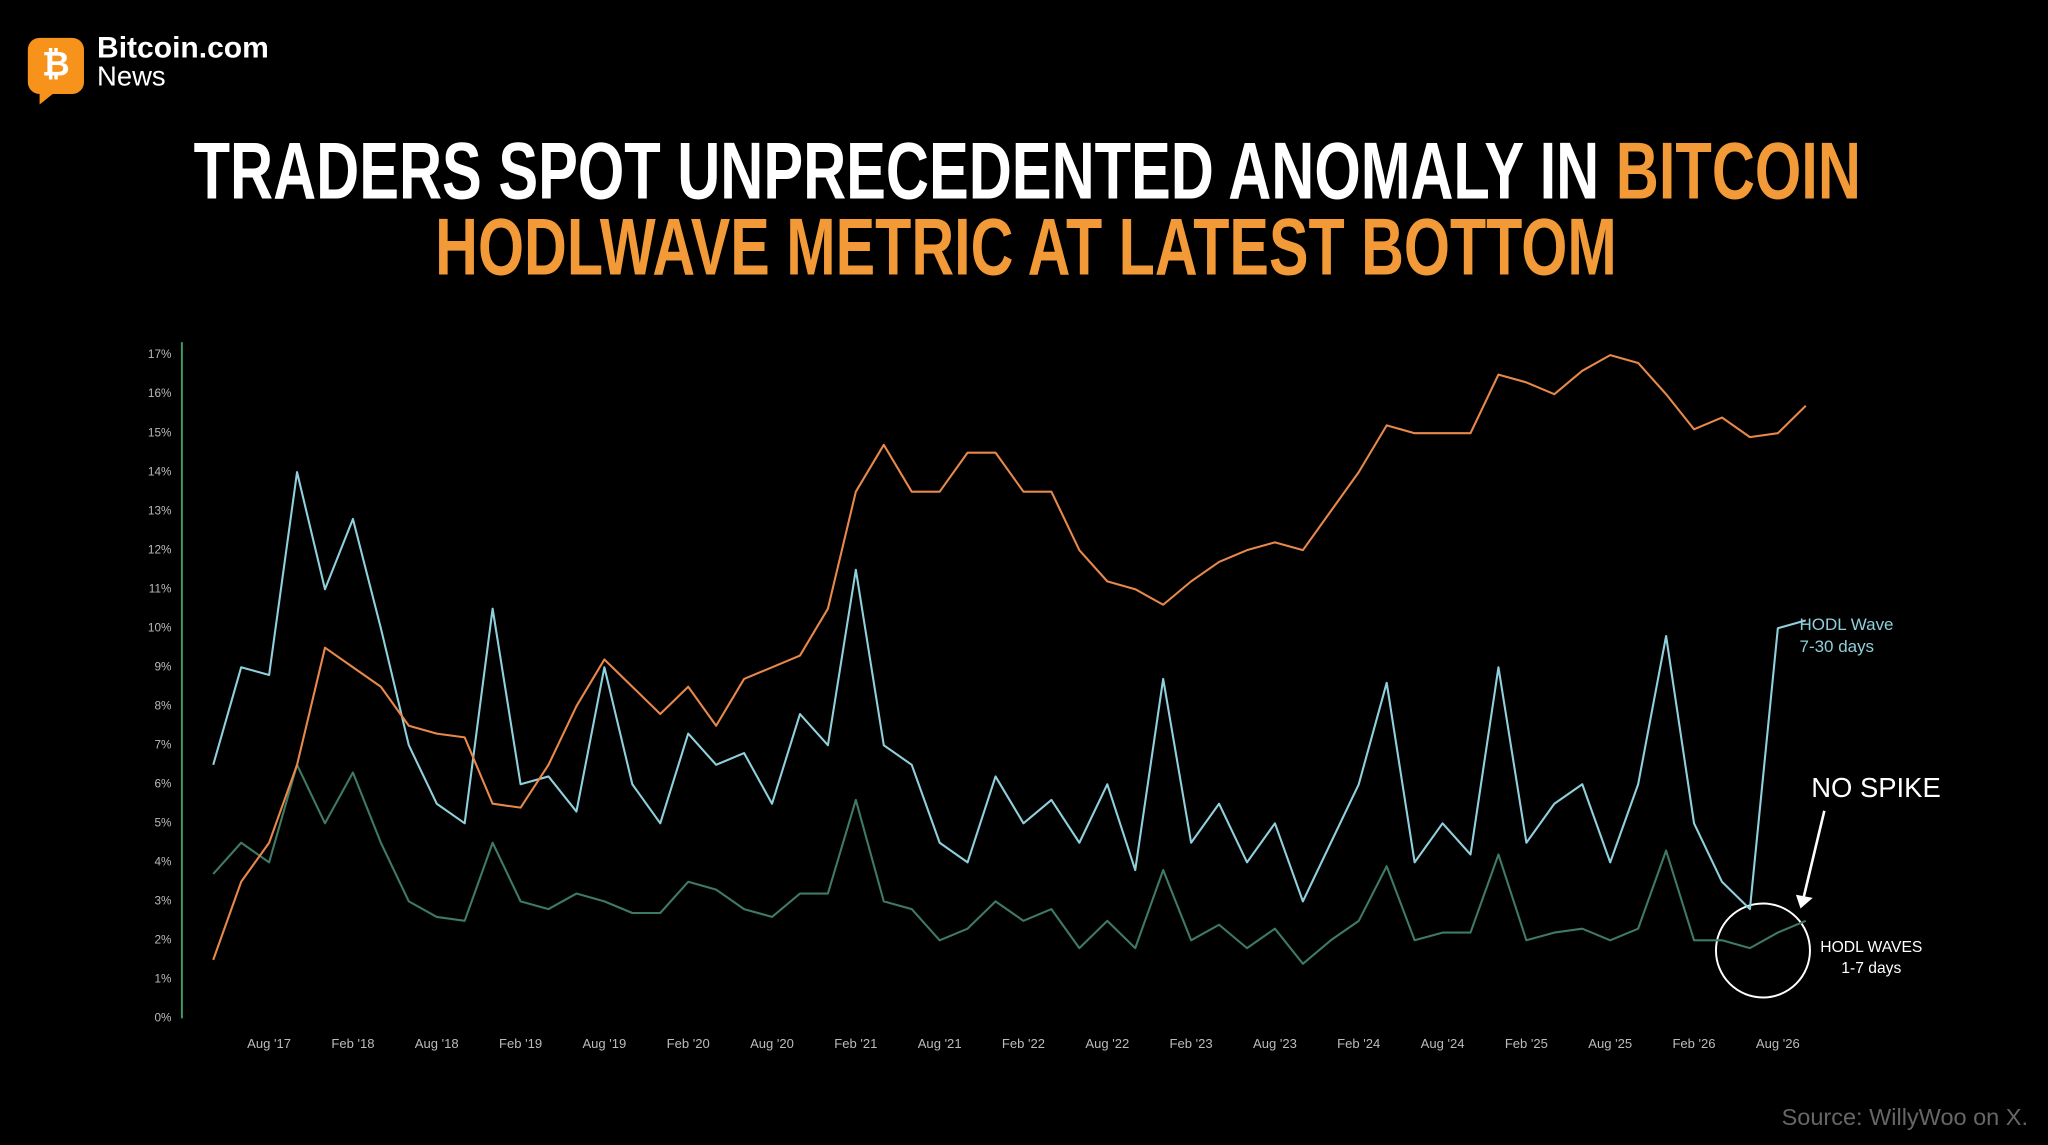 This screenshot has width=2048, height=1145. Describe the element at coordinates (1026, 248) in the screenshot. I see `headline-2: HODLWAVE METRIC AT LATEST BOTTOM` at that location.